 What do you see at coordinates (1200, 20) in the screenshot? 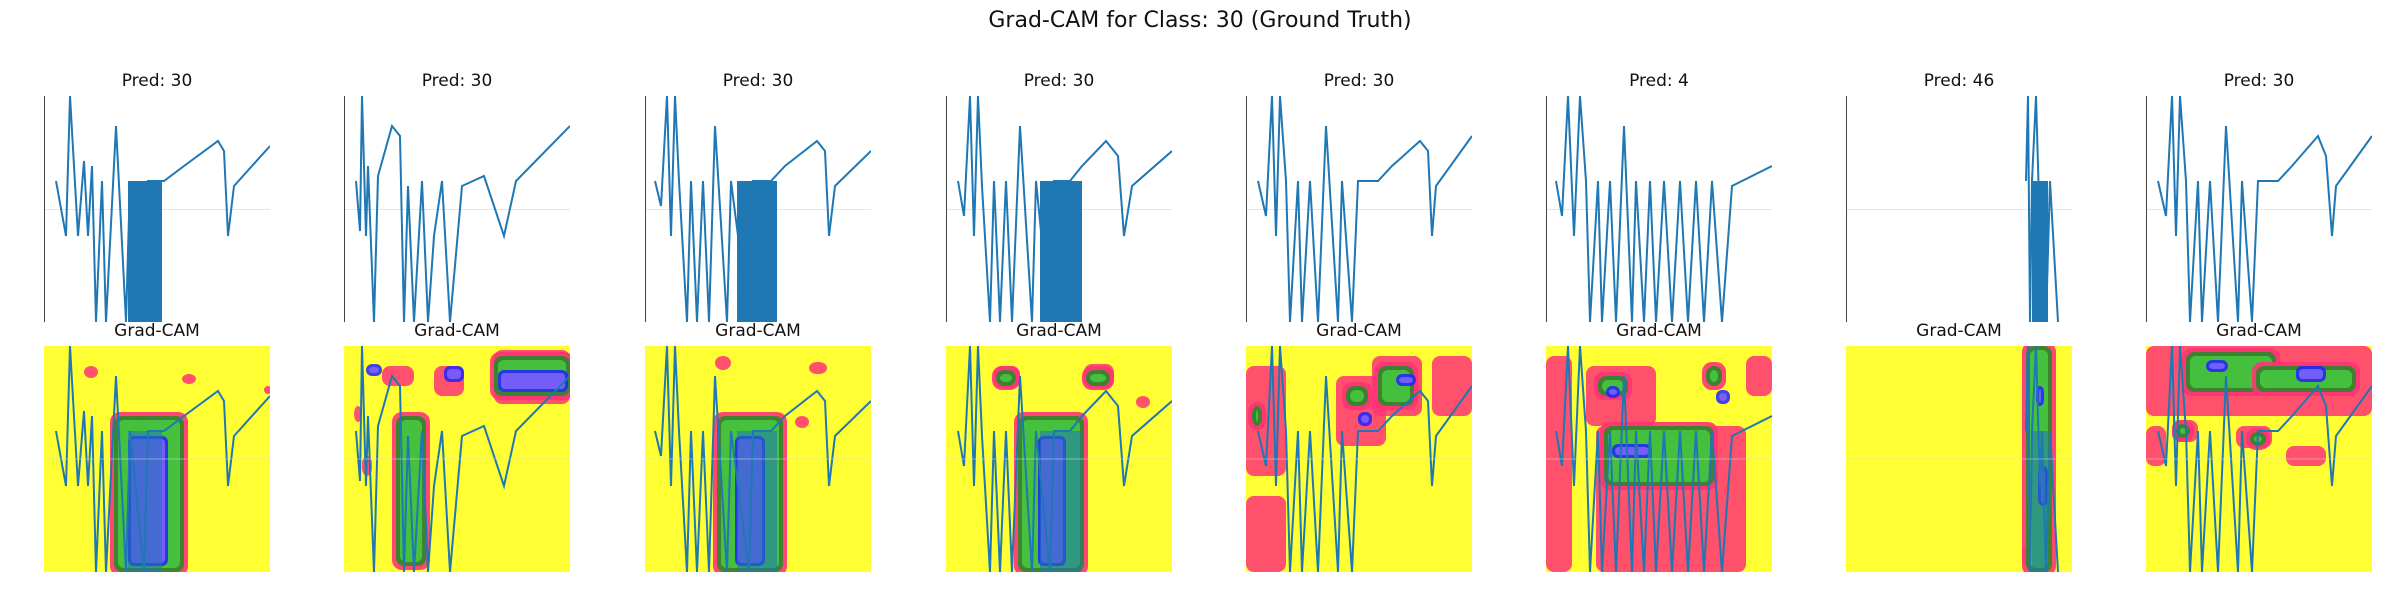
I see `figure-title: Grad-CAM for Class: 30 (Ground Truth)` at bounding box center [1200, 20].